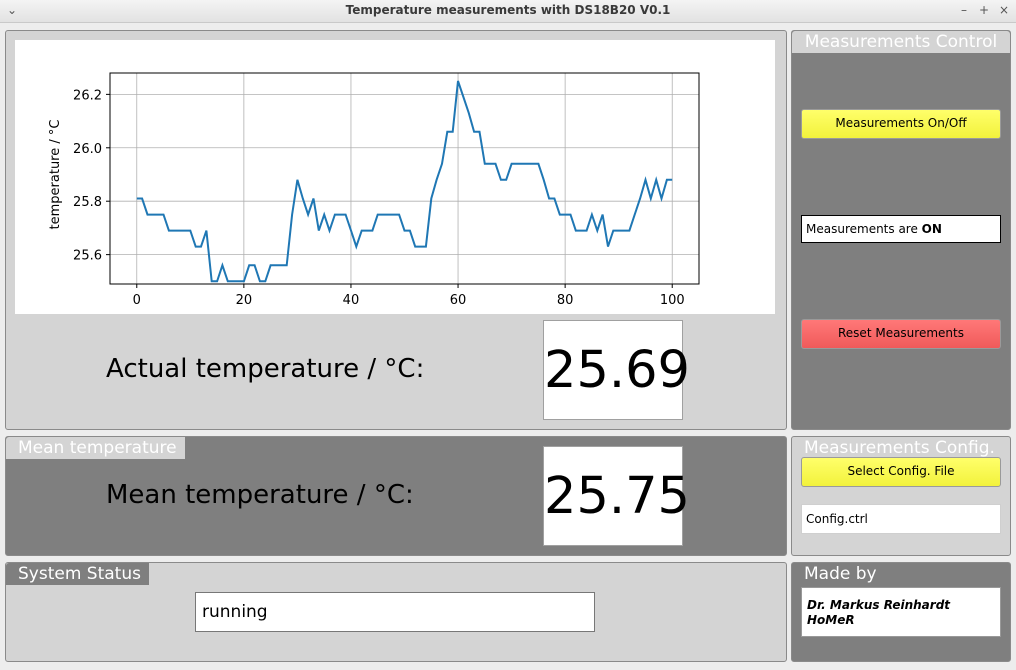 The height and width of the screenshot is (670, 1016). I want to click on measurements-config-panel: Measurements Config., so click(901, 496).